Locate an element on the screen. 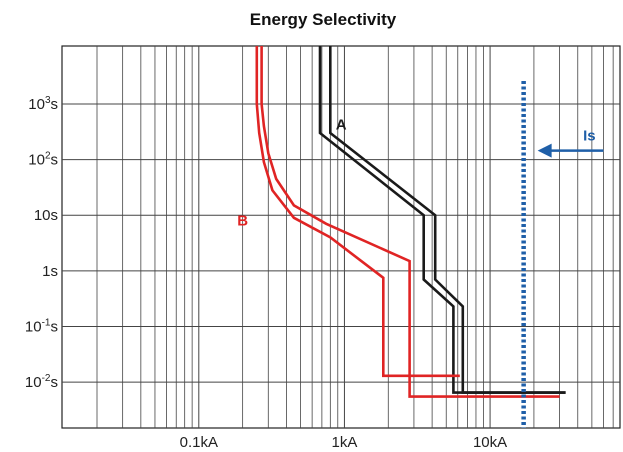 The image size is (623, 452). y-tick-label: 1s is located at coordinates (50, 271).